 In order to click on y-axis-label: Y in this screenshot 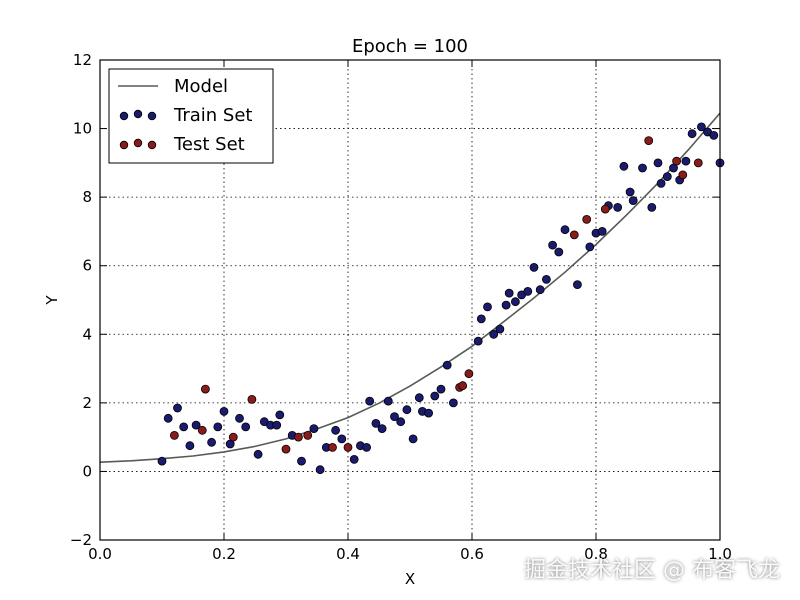, I will do `click(52, 300)`.